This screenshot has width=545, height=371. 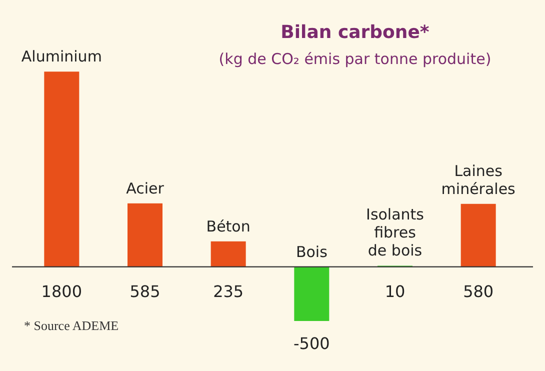 I want to click on chart-title: Bilan carbone*, so click(x=355, y=32).